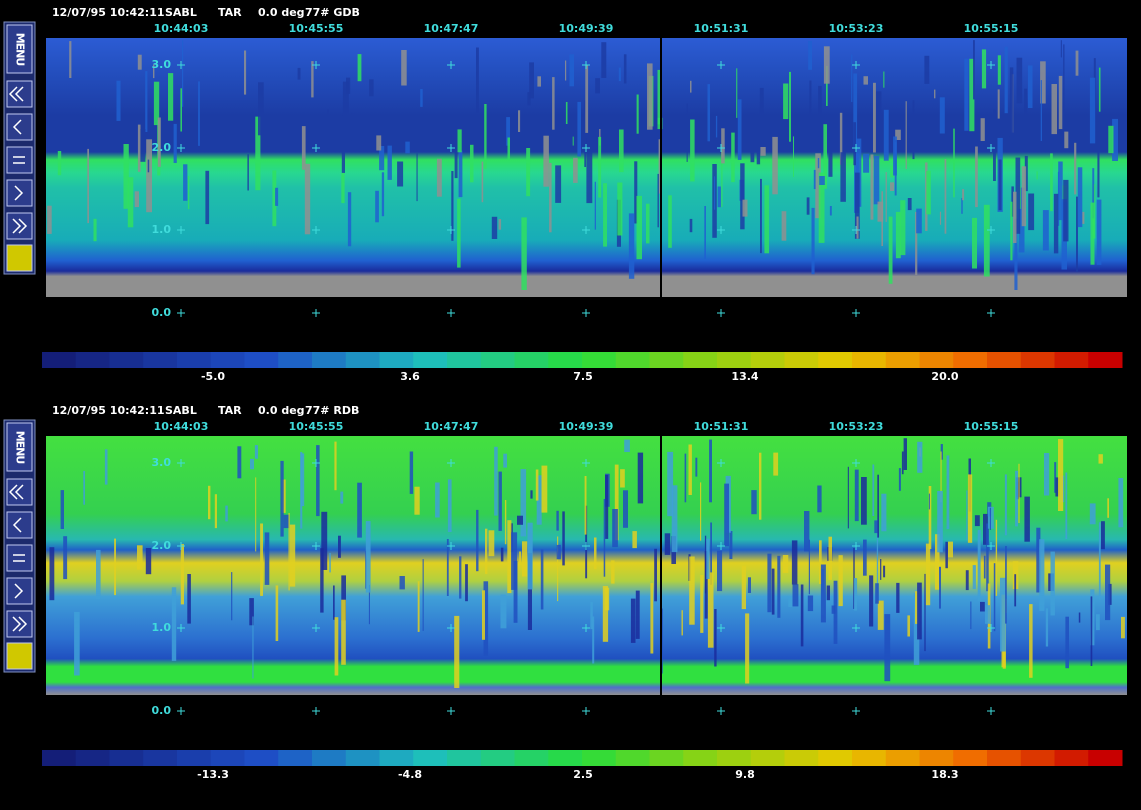  What do you see at coordinates (162, 229) in the screenshot?
I see `height-label: 1.0` at bounding box center [162, 229].